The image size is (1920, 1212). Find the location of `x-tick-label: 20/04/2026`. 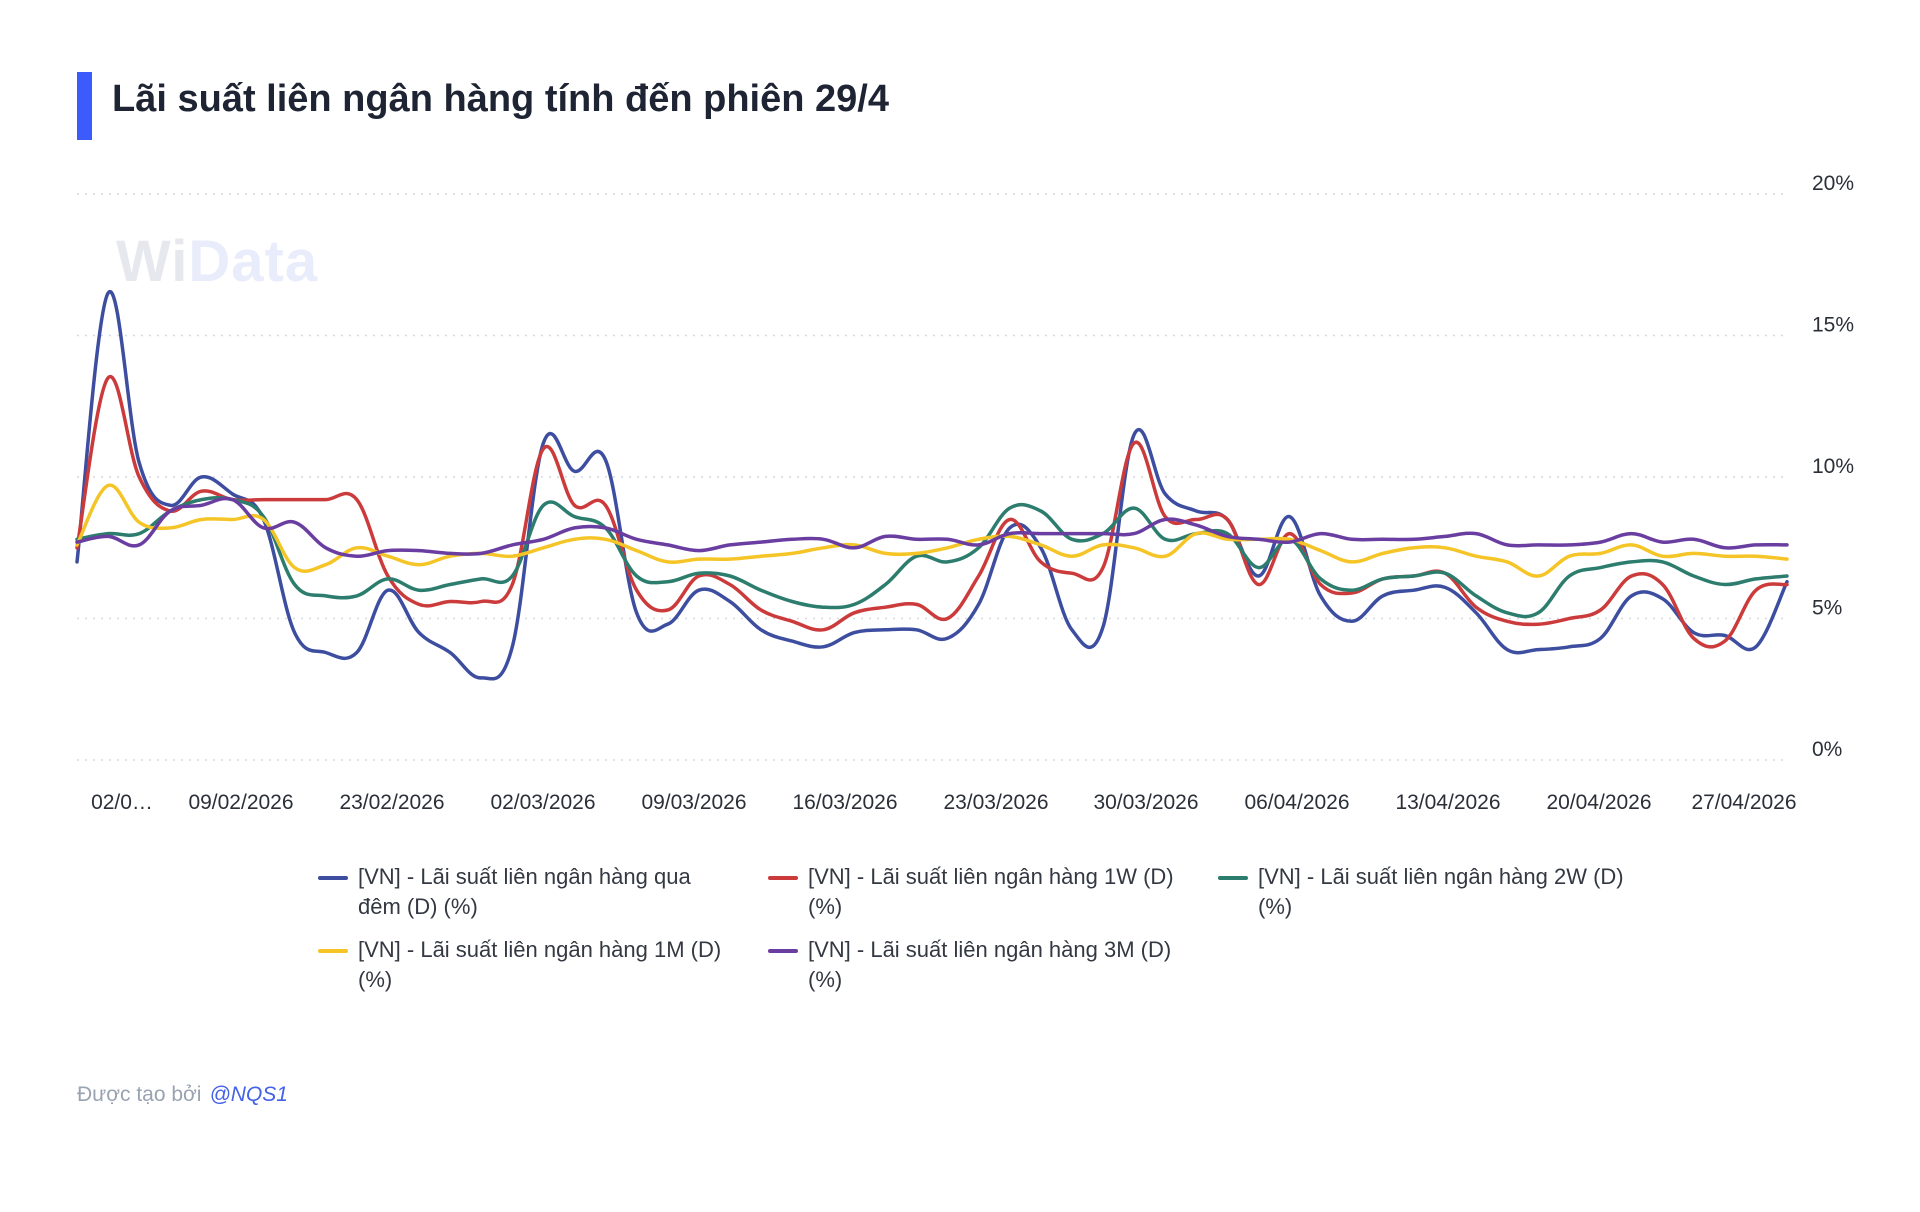

x-tick-label: 20/04/2026 is located at coordinates (1598, 802).